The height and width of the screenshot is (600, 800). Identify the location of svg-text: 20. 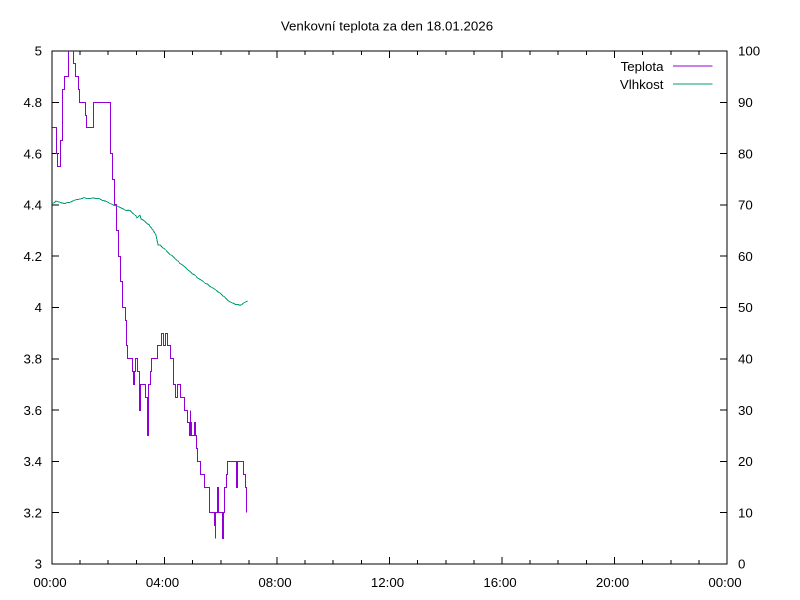
(745, 461).